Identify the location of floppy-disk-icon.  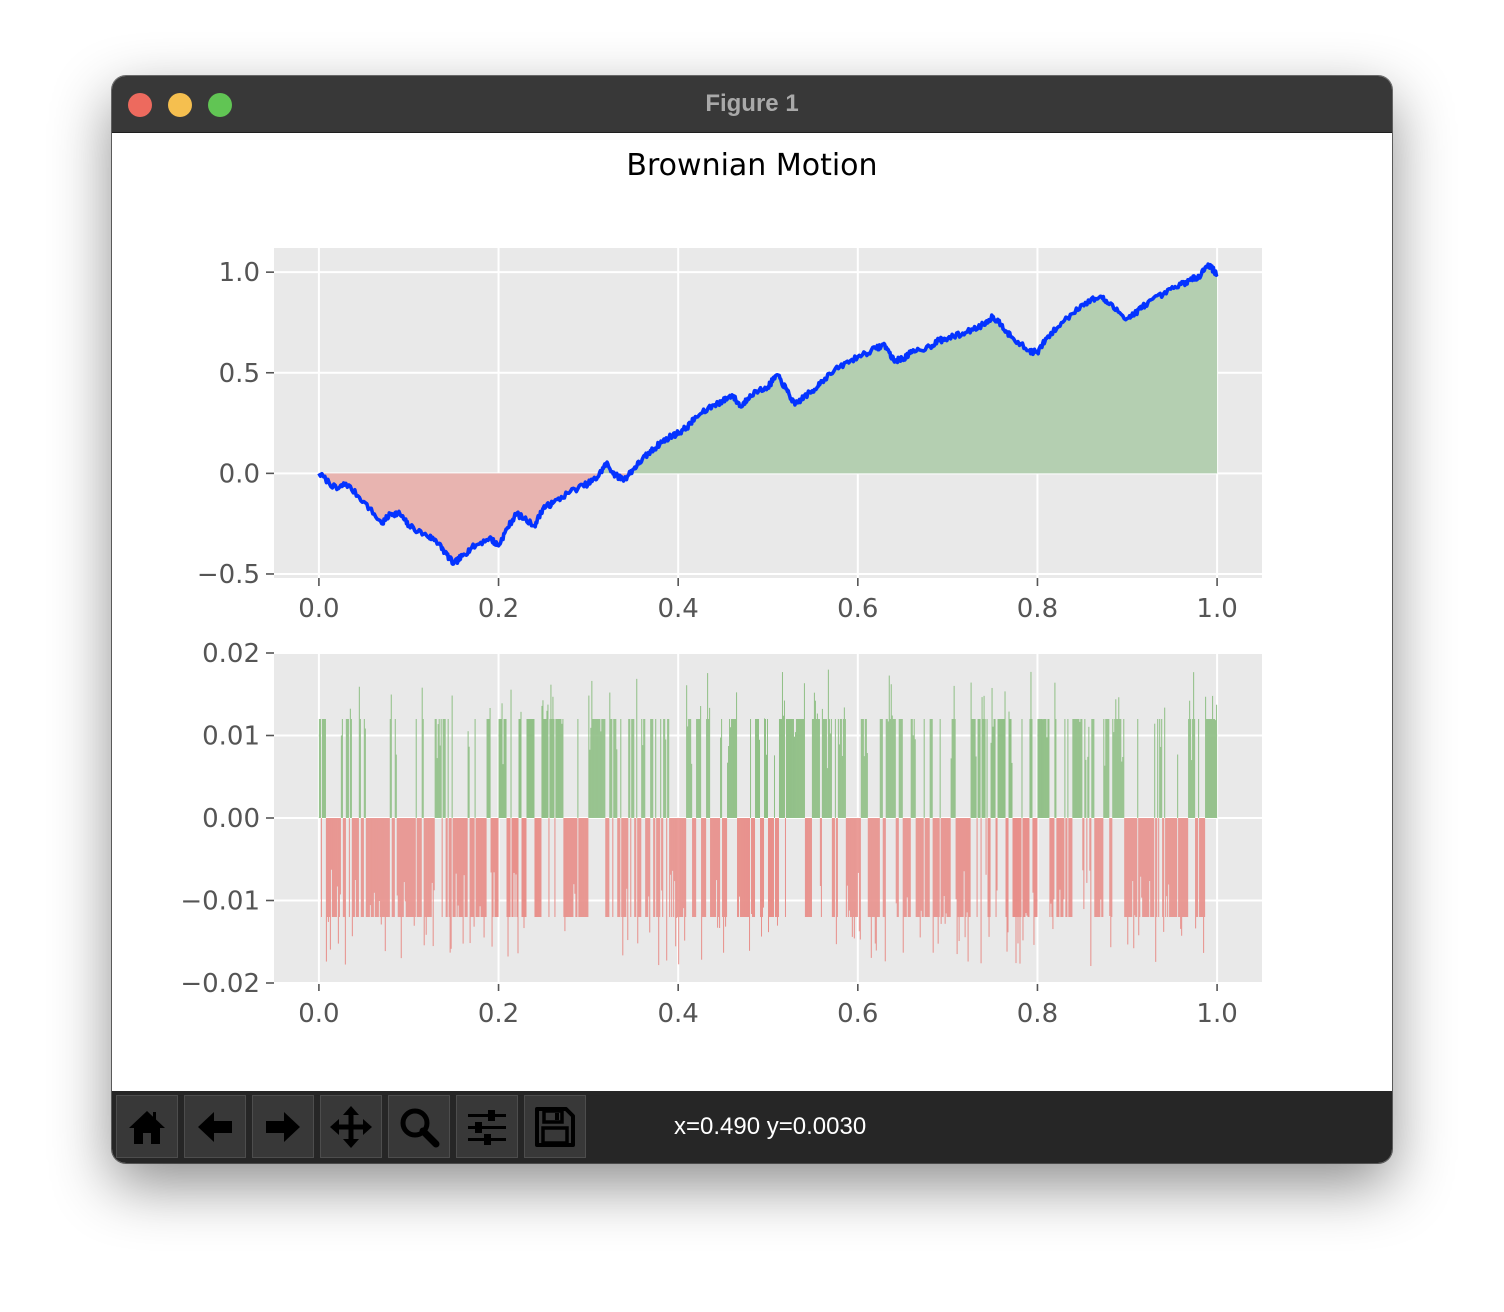
(555, 1126).